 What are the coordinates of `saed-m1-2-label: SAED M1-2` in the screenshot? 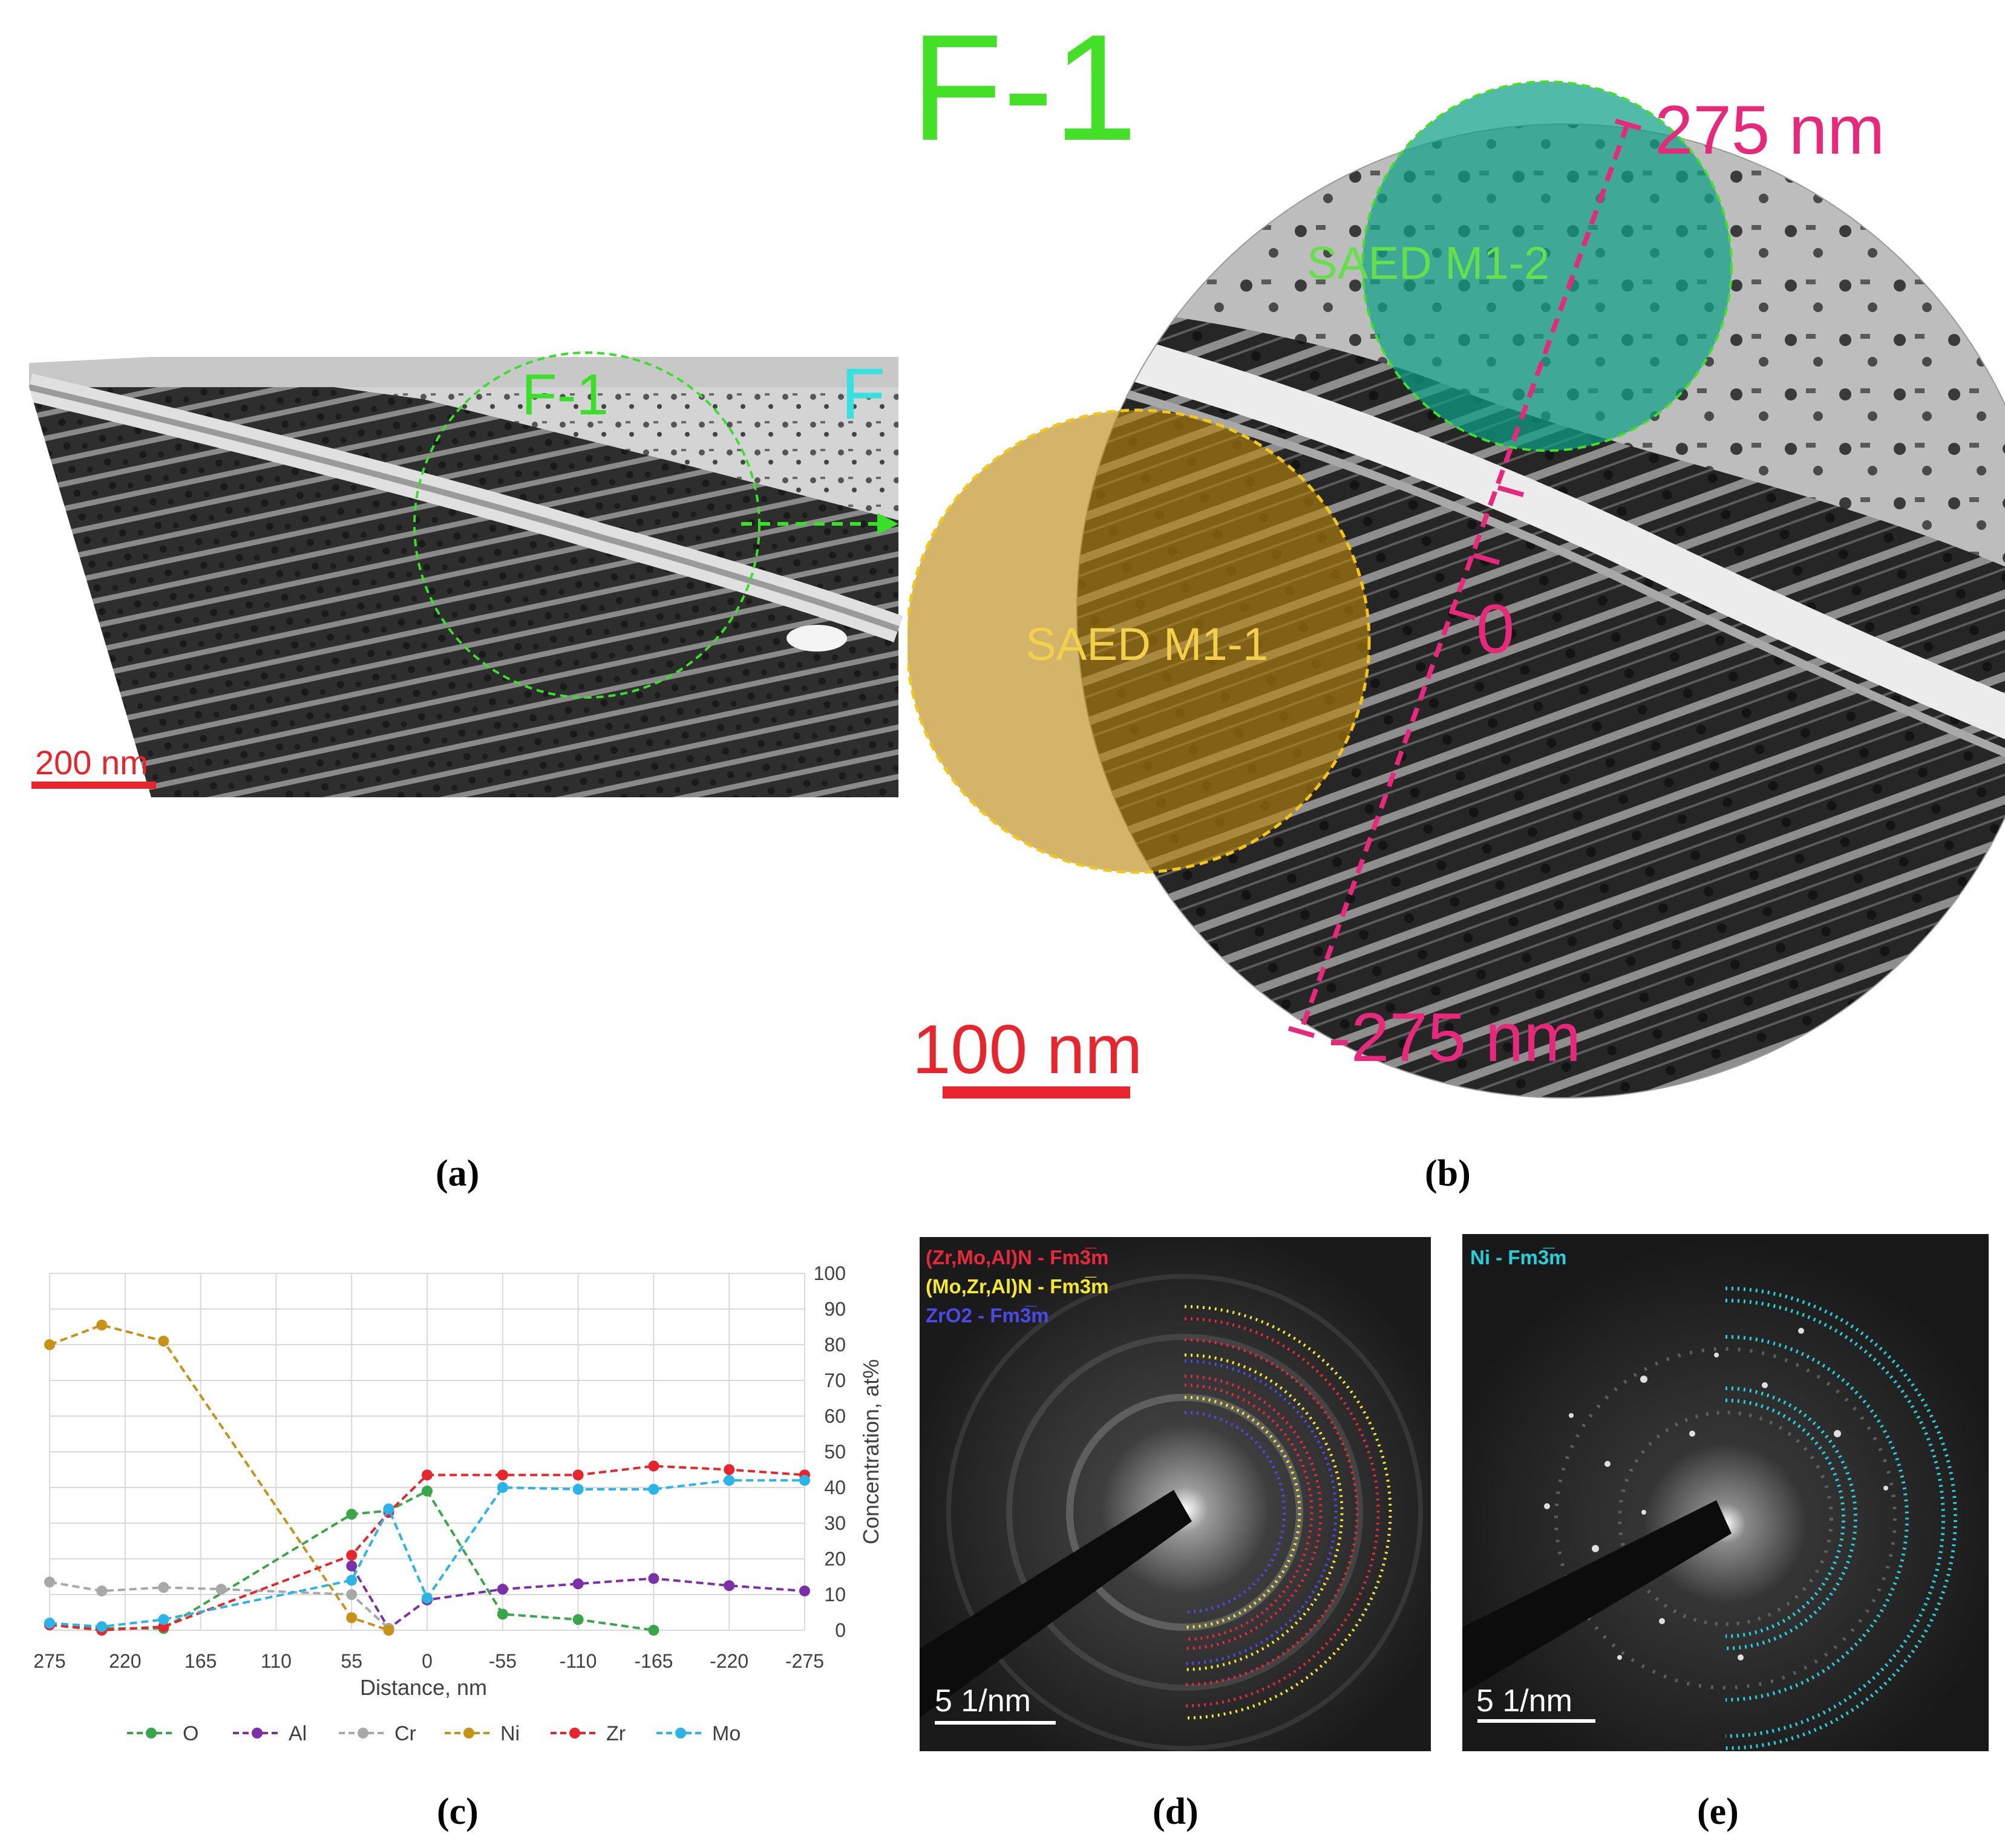 It's located at (1428, 263).